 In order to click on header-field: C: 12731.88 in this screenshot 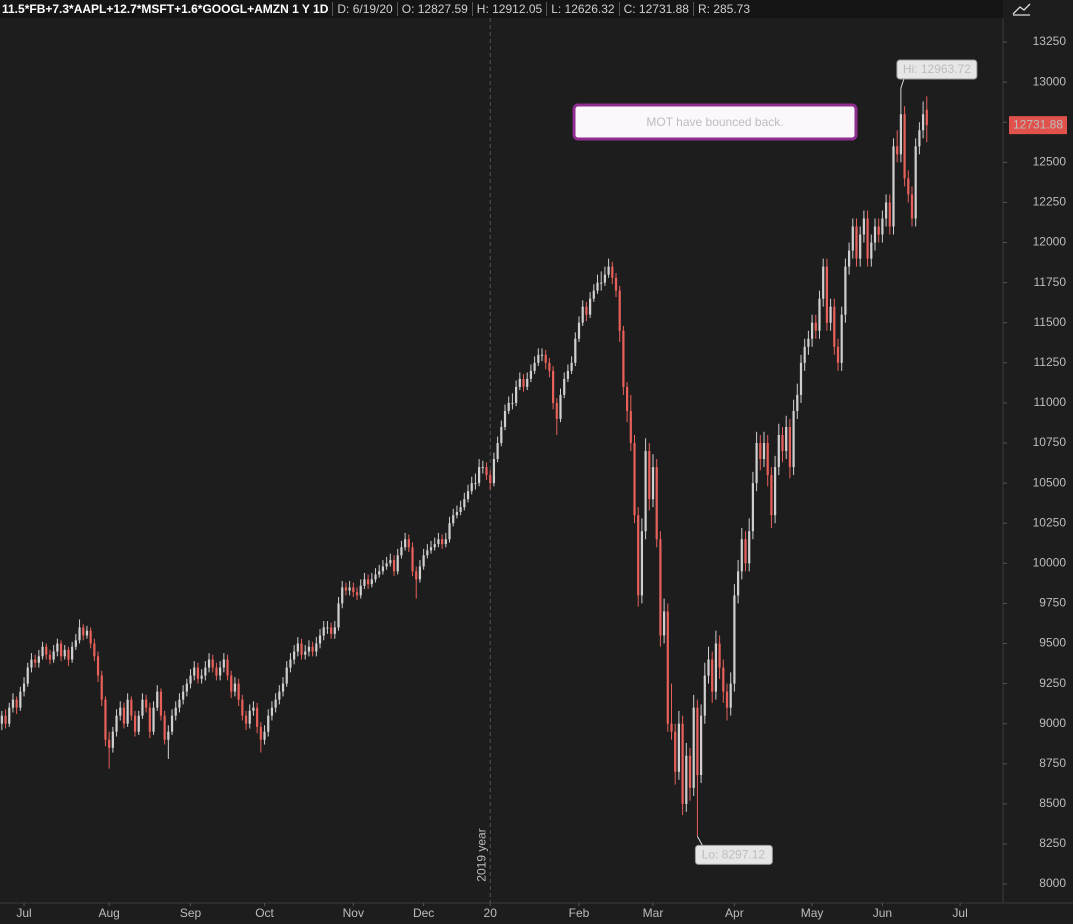, I will do `click(655, 9)`.